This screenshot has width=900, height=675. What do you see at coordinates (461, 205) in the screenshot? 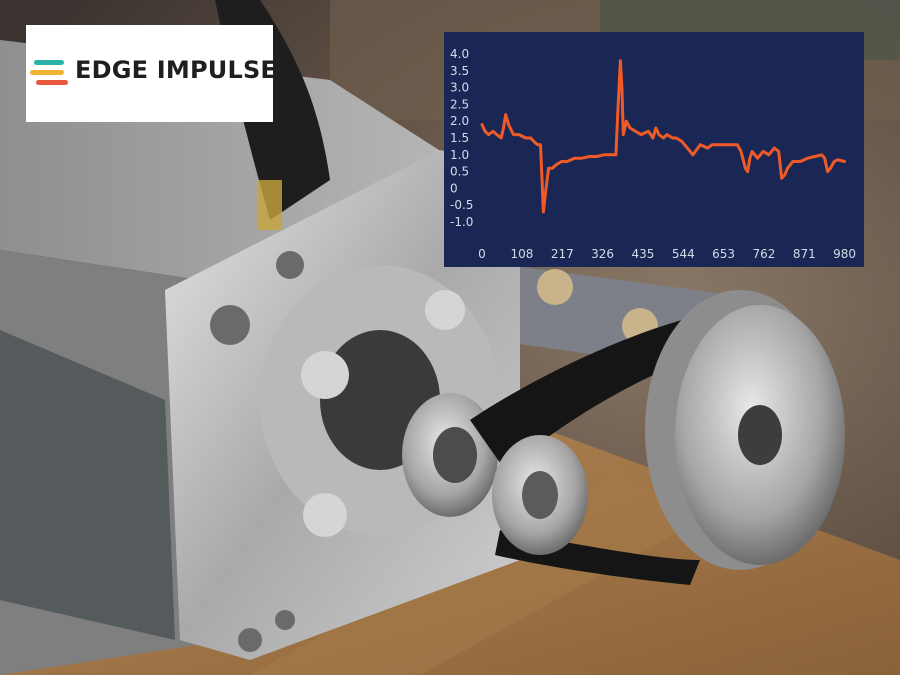
I see `y-tick-label: -0.5` at bounding box center [461, 205].